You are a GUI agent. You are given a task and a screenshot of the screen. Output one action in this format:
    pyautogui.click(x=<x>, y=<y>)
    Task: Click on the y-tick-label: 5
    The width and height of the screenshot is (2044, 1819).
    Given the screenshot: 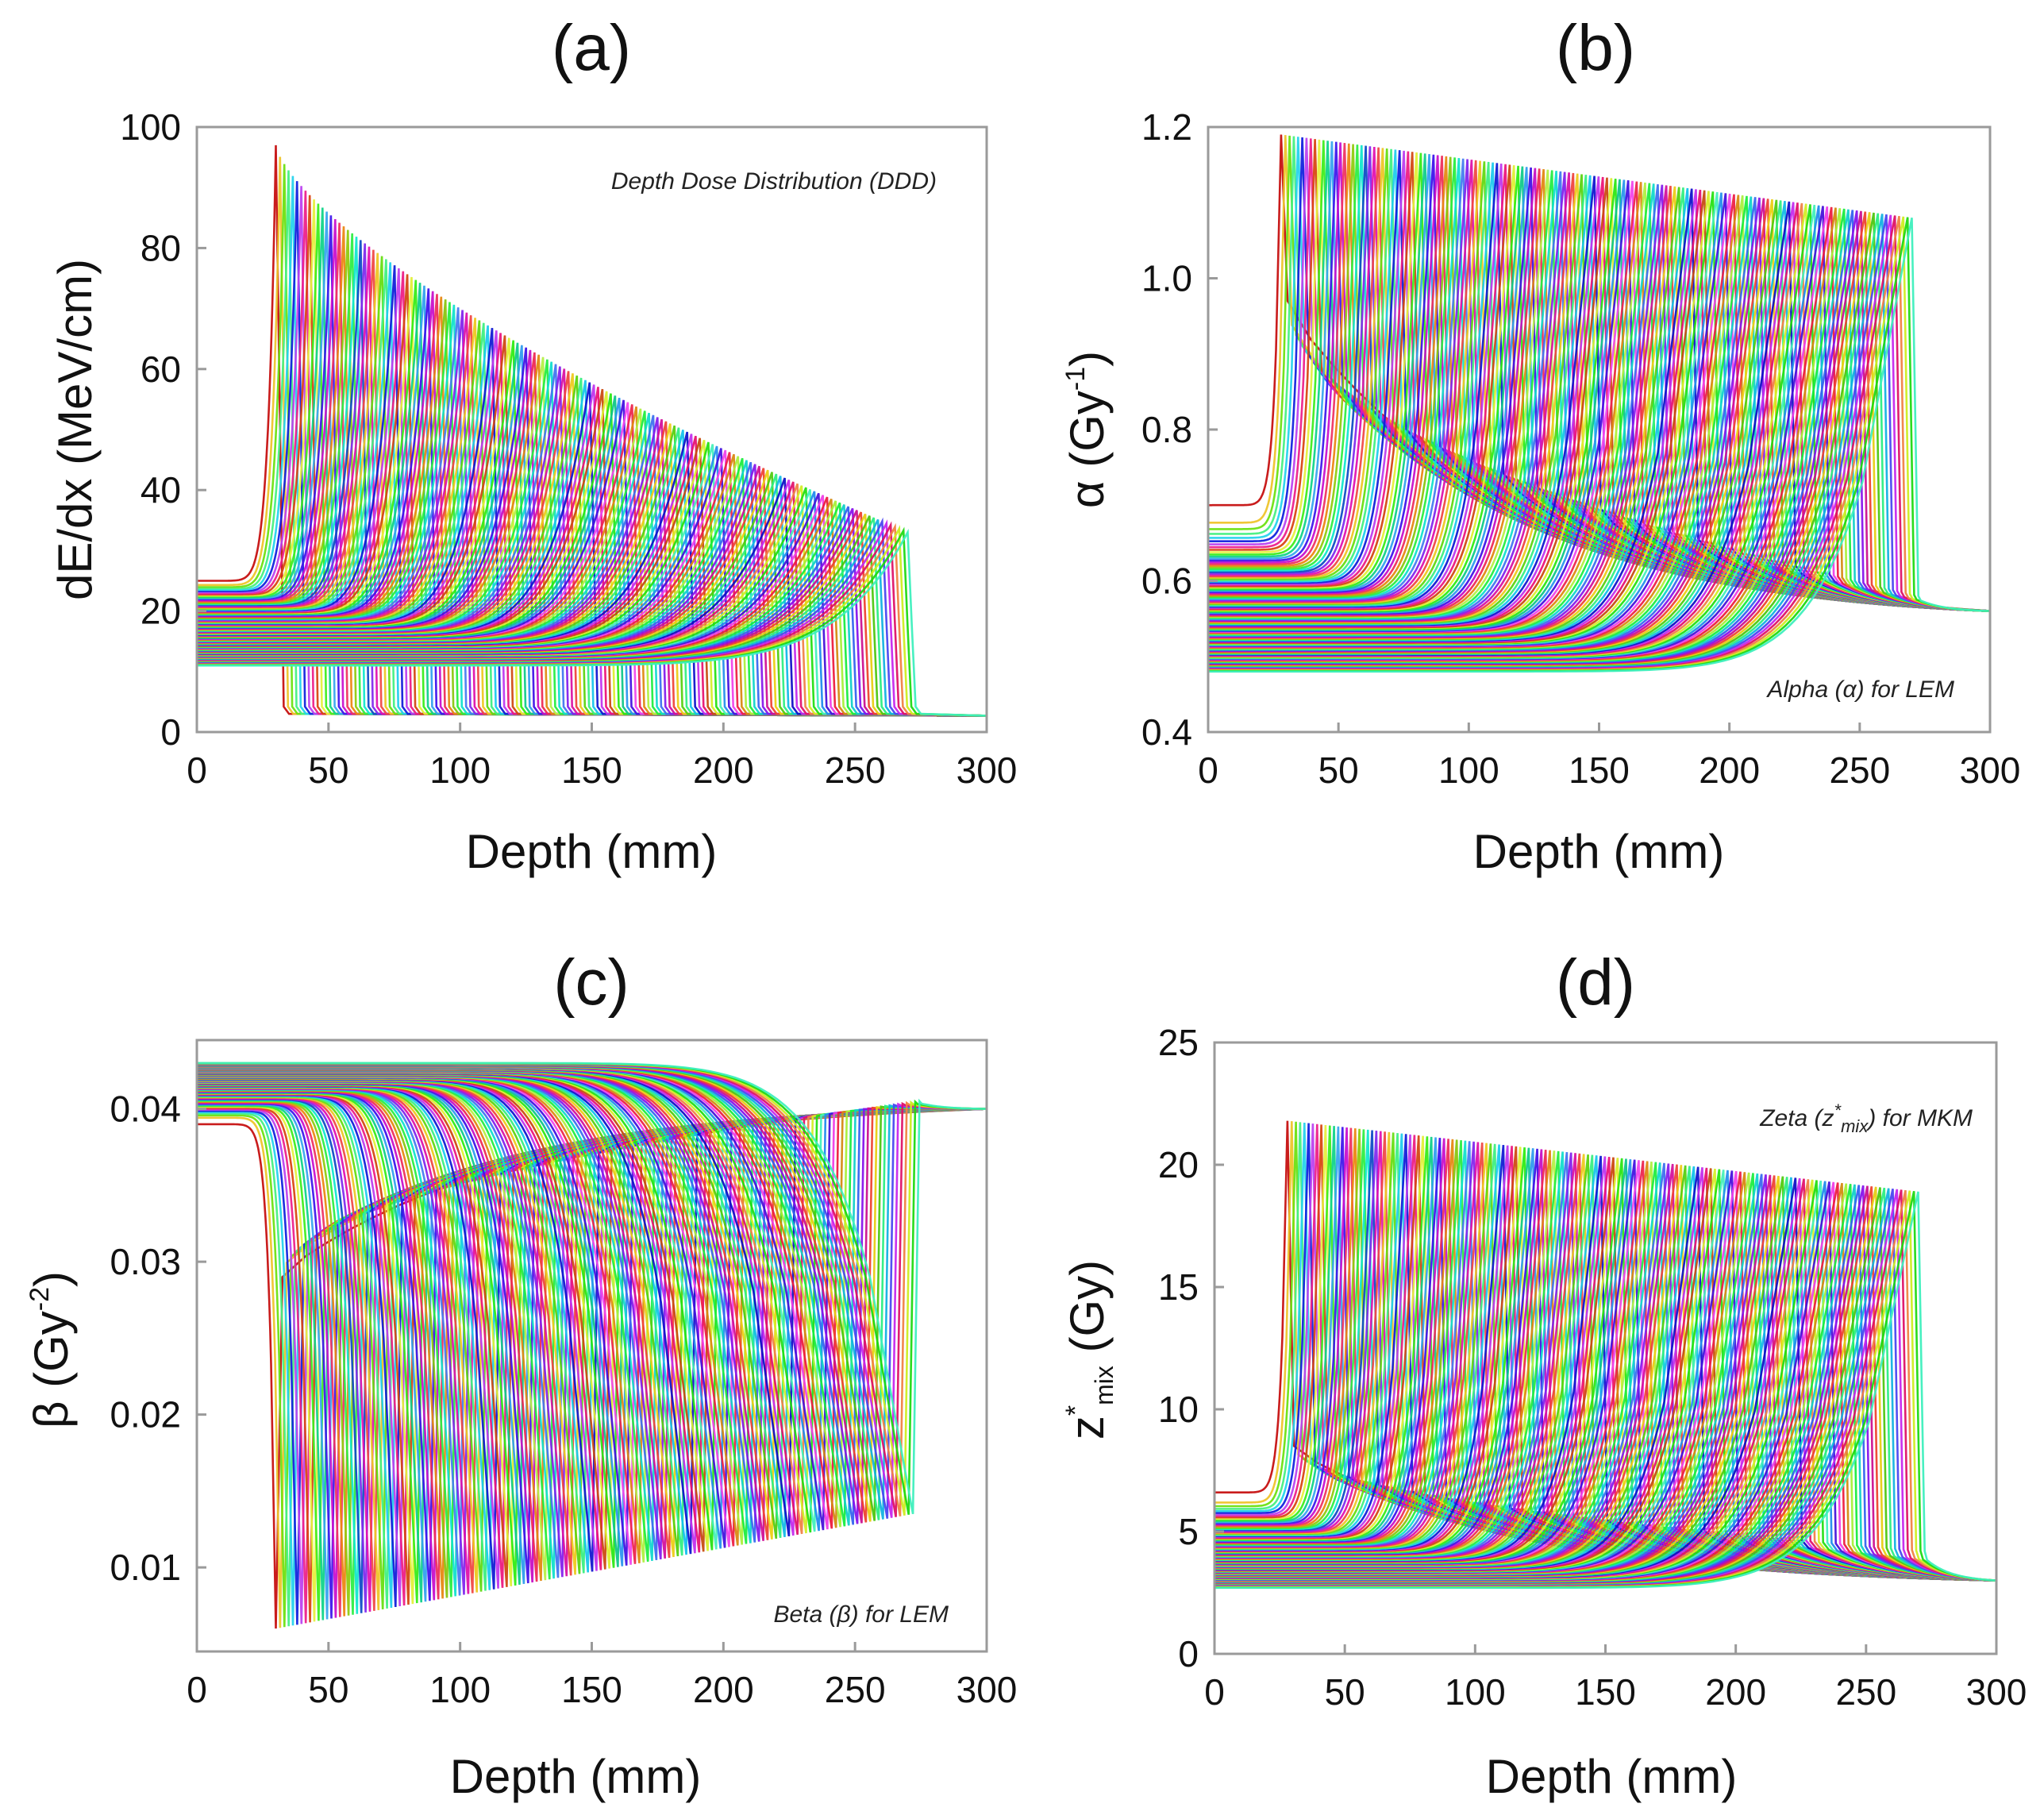 What is the action you would take?
    pyautogui.click(x=1188, y=1531)
    